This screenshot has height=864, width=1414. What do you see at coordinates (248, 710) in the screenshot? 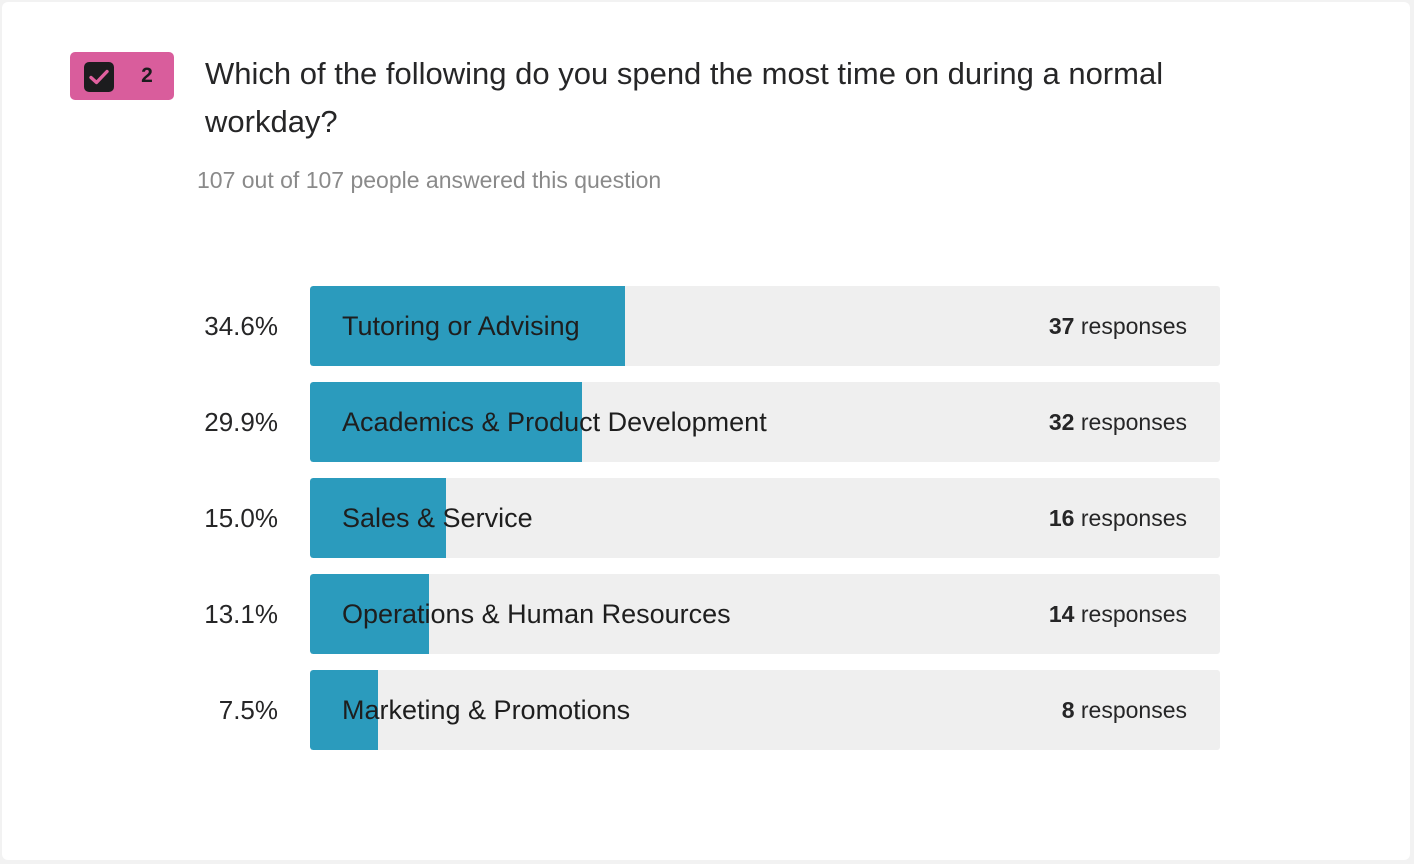
I see `percent-label: 7.5%` at bounding box center [248, 710].